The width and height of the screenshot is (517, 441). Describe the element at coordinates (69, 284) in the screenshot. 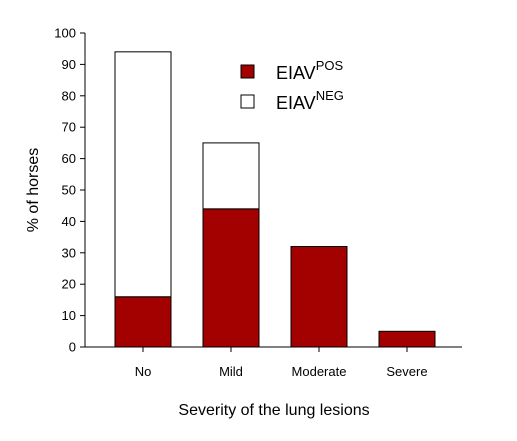

I see `y-tick-label: 20` at that location.